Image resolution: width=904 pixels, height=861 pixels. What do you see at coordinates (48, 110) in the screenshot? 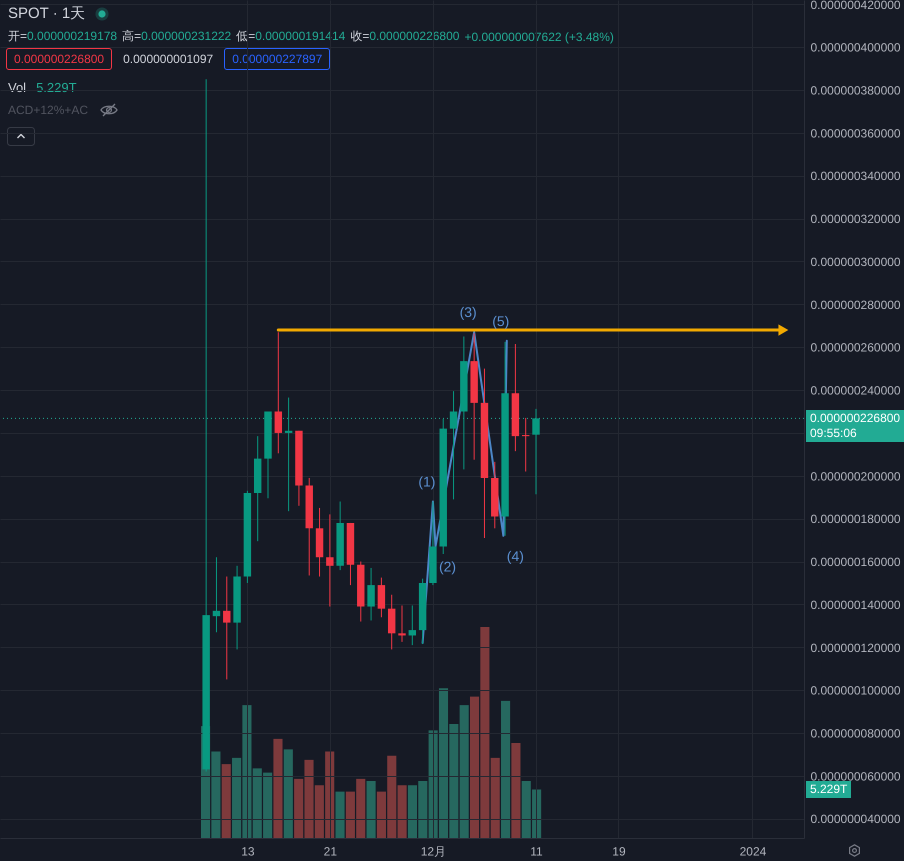
I see `annotation: ACD+12%+AC` at bounding box center [48, 110].